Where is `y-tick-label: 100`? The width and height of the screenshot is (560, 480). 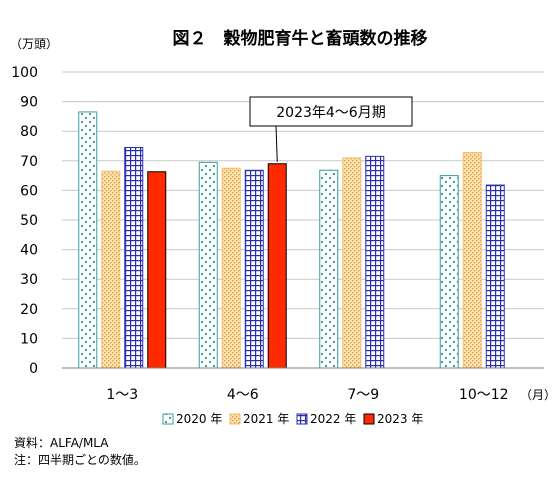
y-tick-label: 100 is located at coordinates (24, 73).